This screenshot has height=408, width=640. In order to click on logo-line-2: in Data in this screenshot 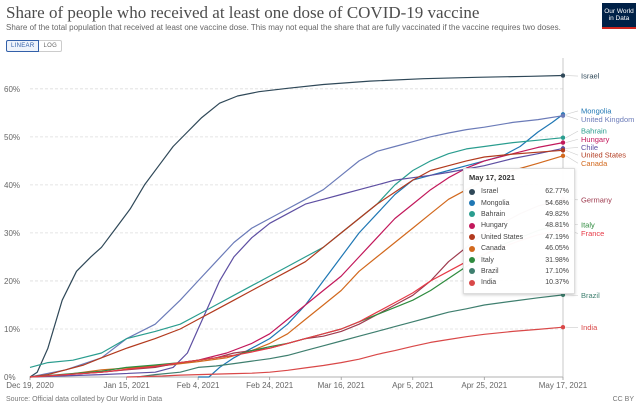, I will do `click(619, 18)`.